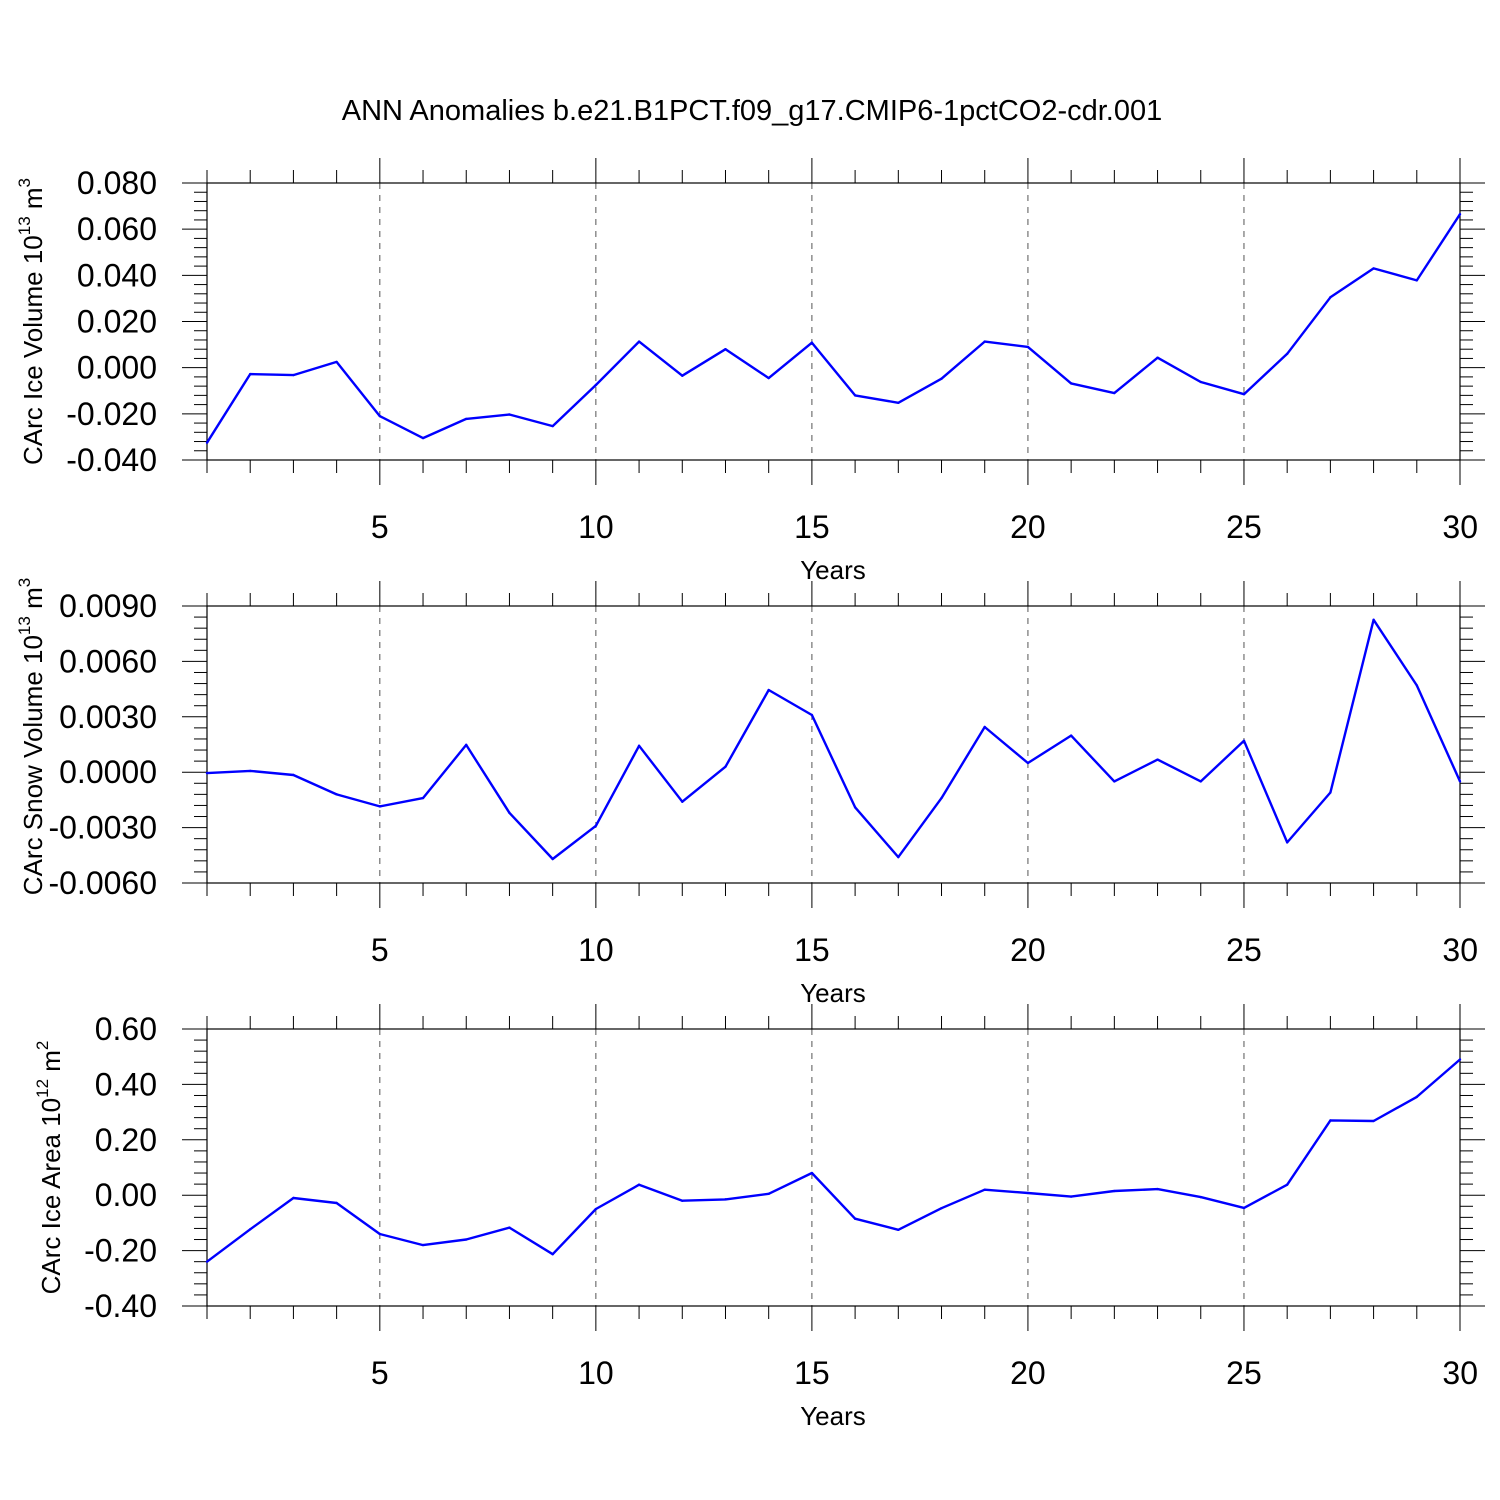  I want to click on y-axis-label: CArc Snow Volume 1013 m3, so click(31, 736).